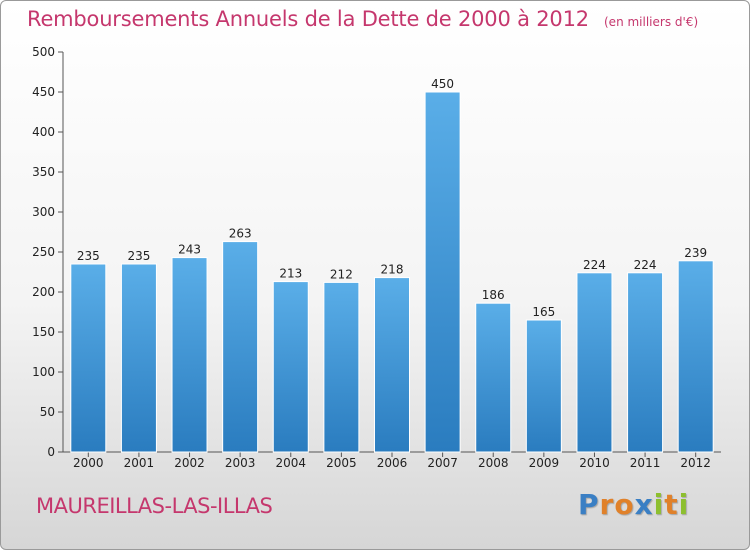 The height and width of the screenshot is (550, 750). Describe the element at coordinates (645, 362) in the screenshot. I see `bar-2011` at that location.